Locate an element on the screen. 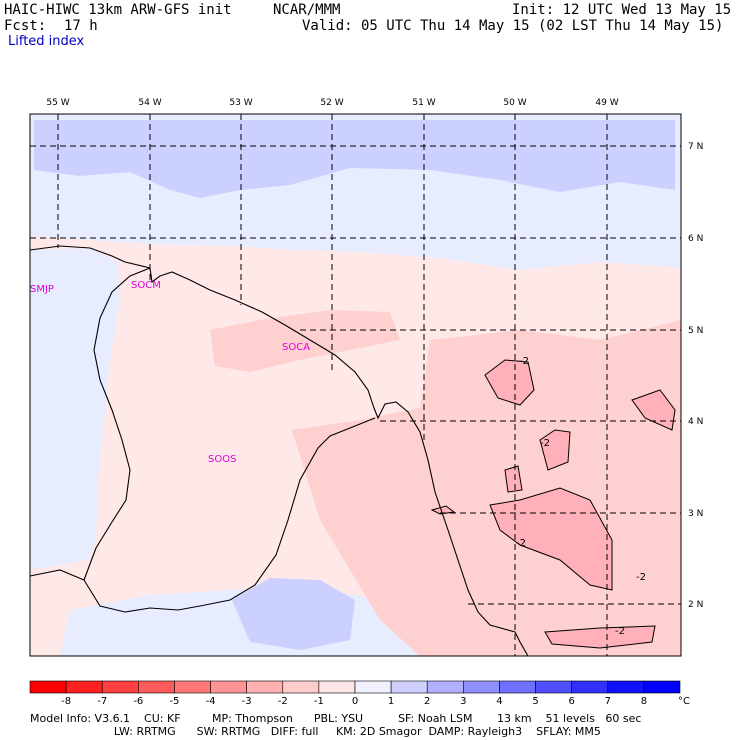 The image size is (740, 740). field-name: Lifted index is located at coordinates (46, 41).